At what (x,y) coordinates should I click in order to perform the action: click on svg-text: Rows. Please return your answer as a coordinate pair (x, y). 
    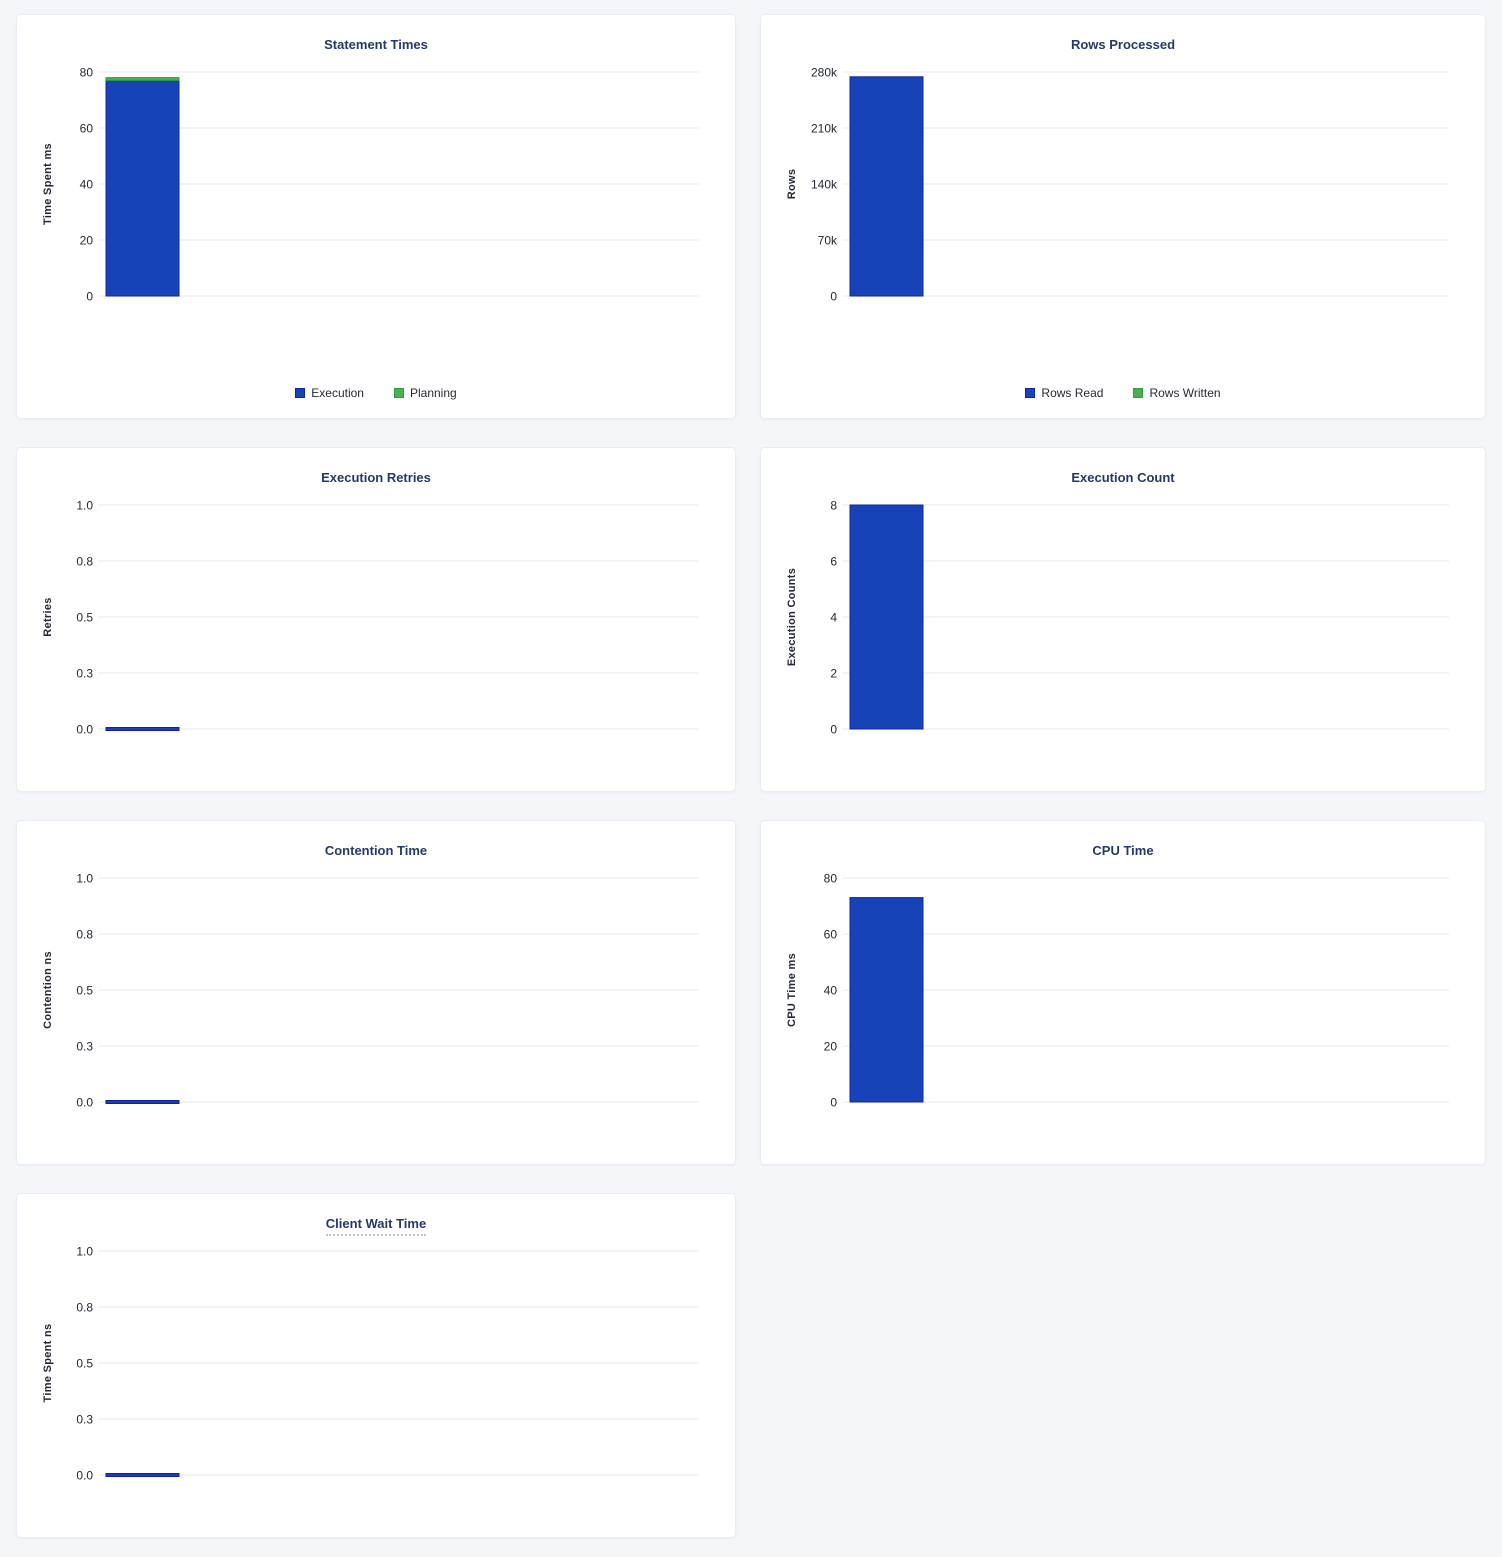
    Looking at the image, I should click on (792, 184).